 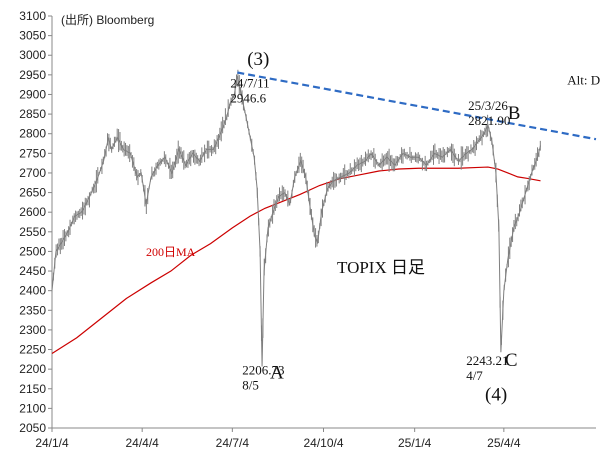 What do you see at coordinates (32, 94) in the screenshot?
I see `y-tick-label: 2900` at bounding box center [32, 94].